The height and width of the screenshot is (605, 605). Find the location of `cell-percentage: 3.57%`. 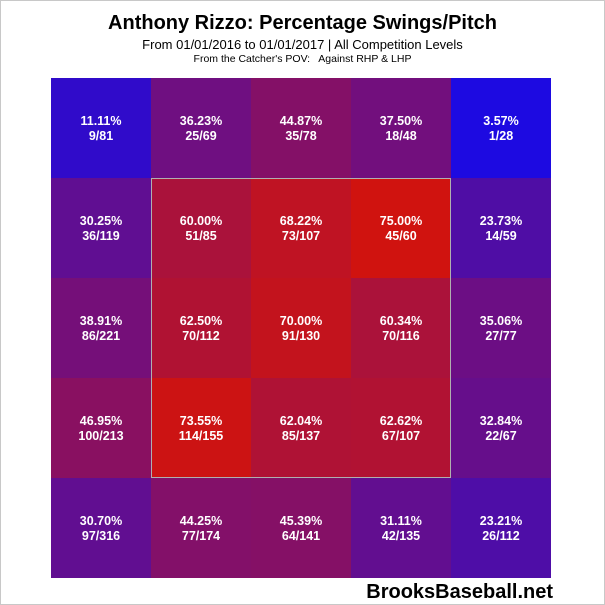

cell-percentage: 3.57% is located at coordinates (501, 121).